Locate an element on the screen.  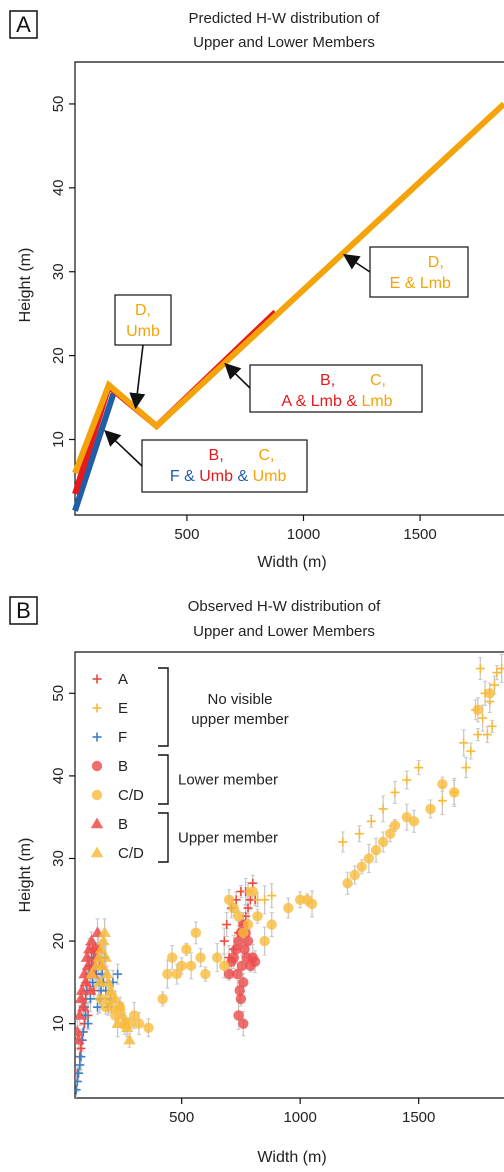
panel-a-xtick-label: 1000 is located at coordinates (303, 534).